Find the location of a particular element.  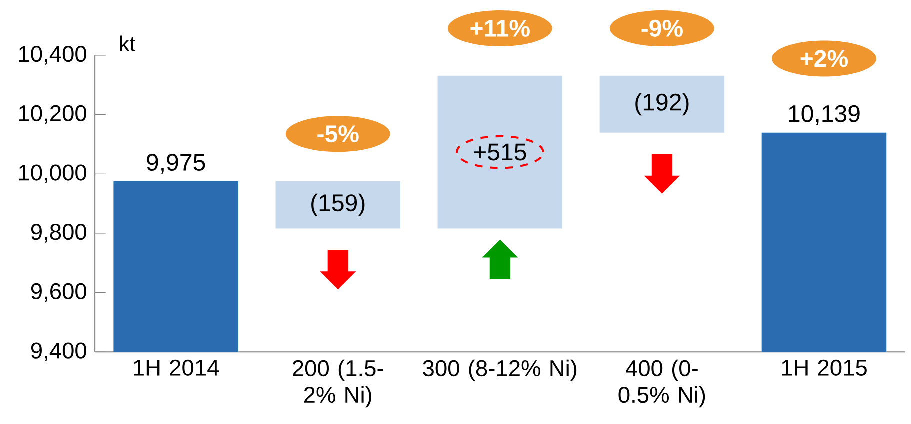

y-axis-title: kt is located at coordinates (128, 44).